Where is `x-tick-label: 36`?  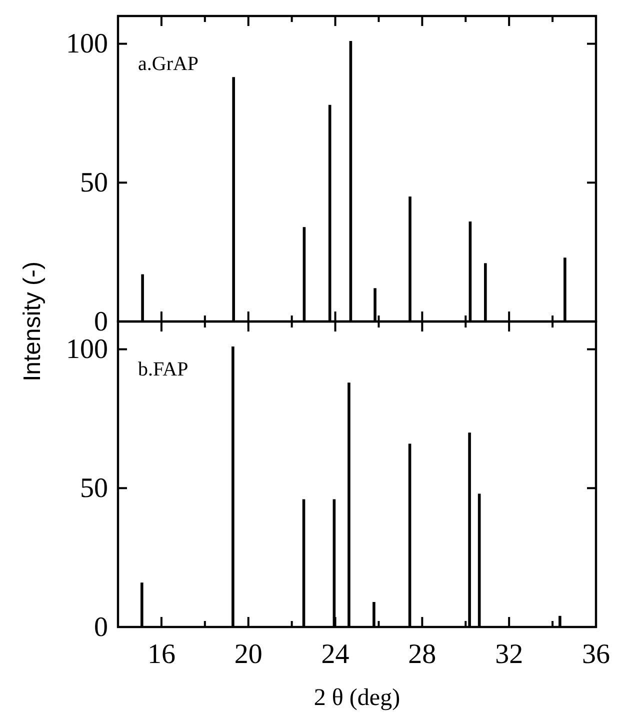
x-tick-label: 36 is located at coordinates (596, 654).